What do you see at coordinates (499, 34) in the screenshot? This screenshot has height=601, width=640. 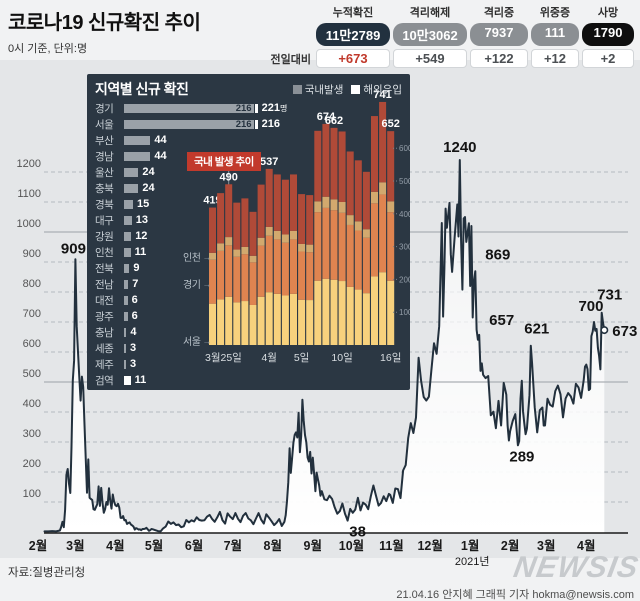 I see `stat-value-pill: 7937` at bounding box center [499, 34].